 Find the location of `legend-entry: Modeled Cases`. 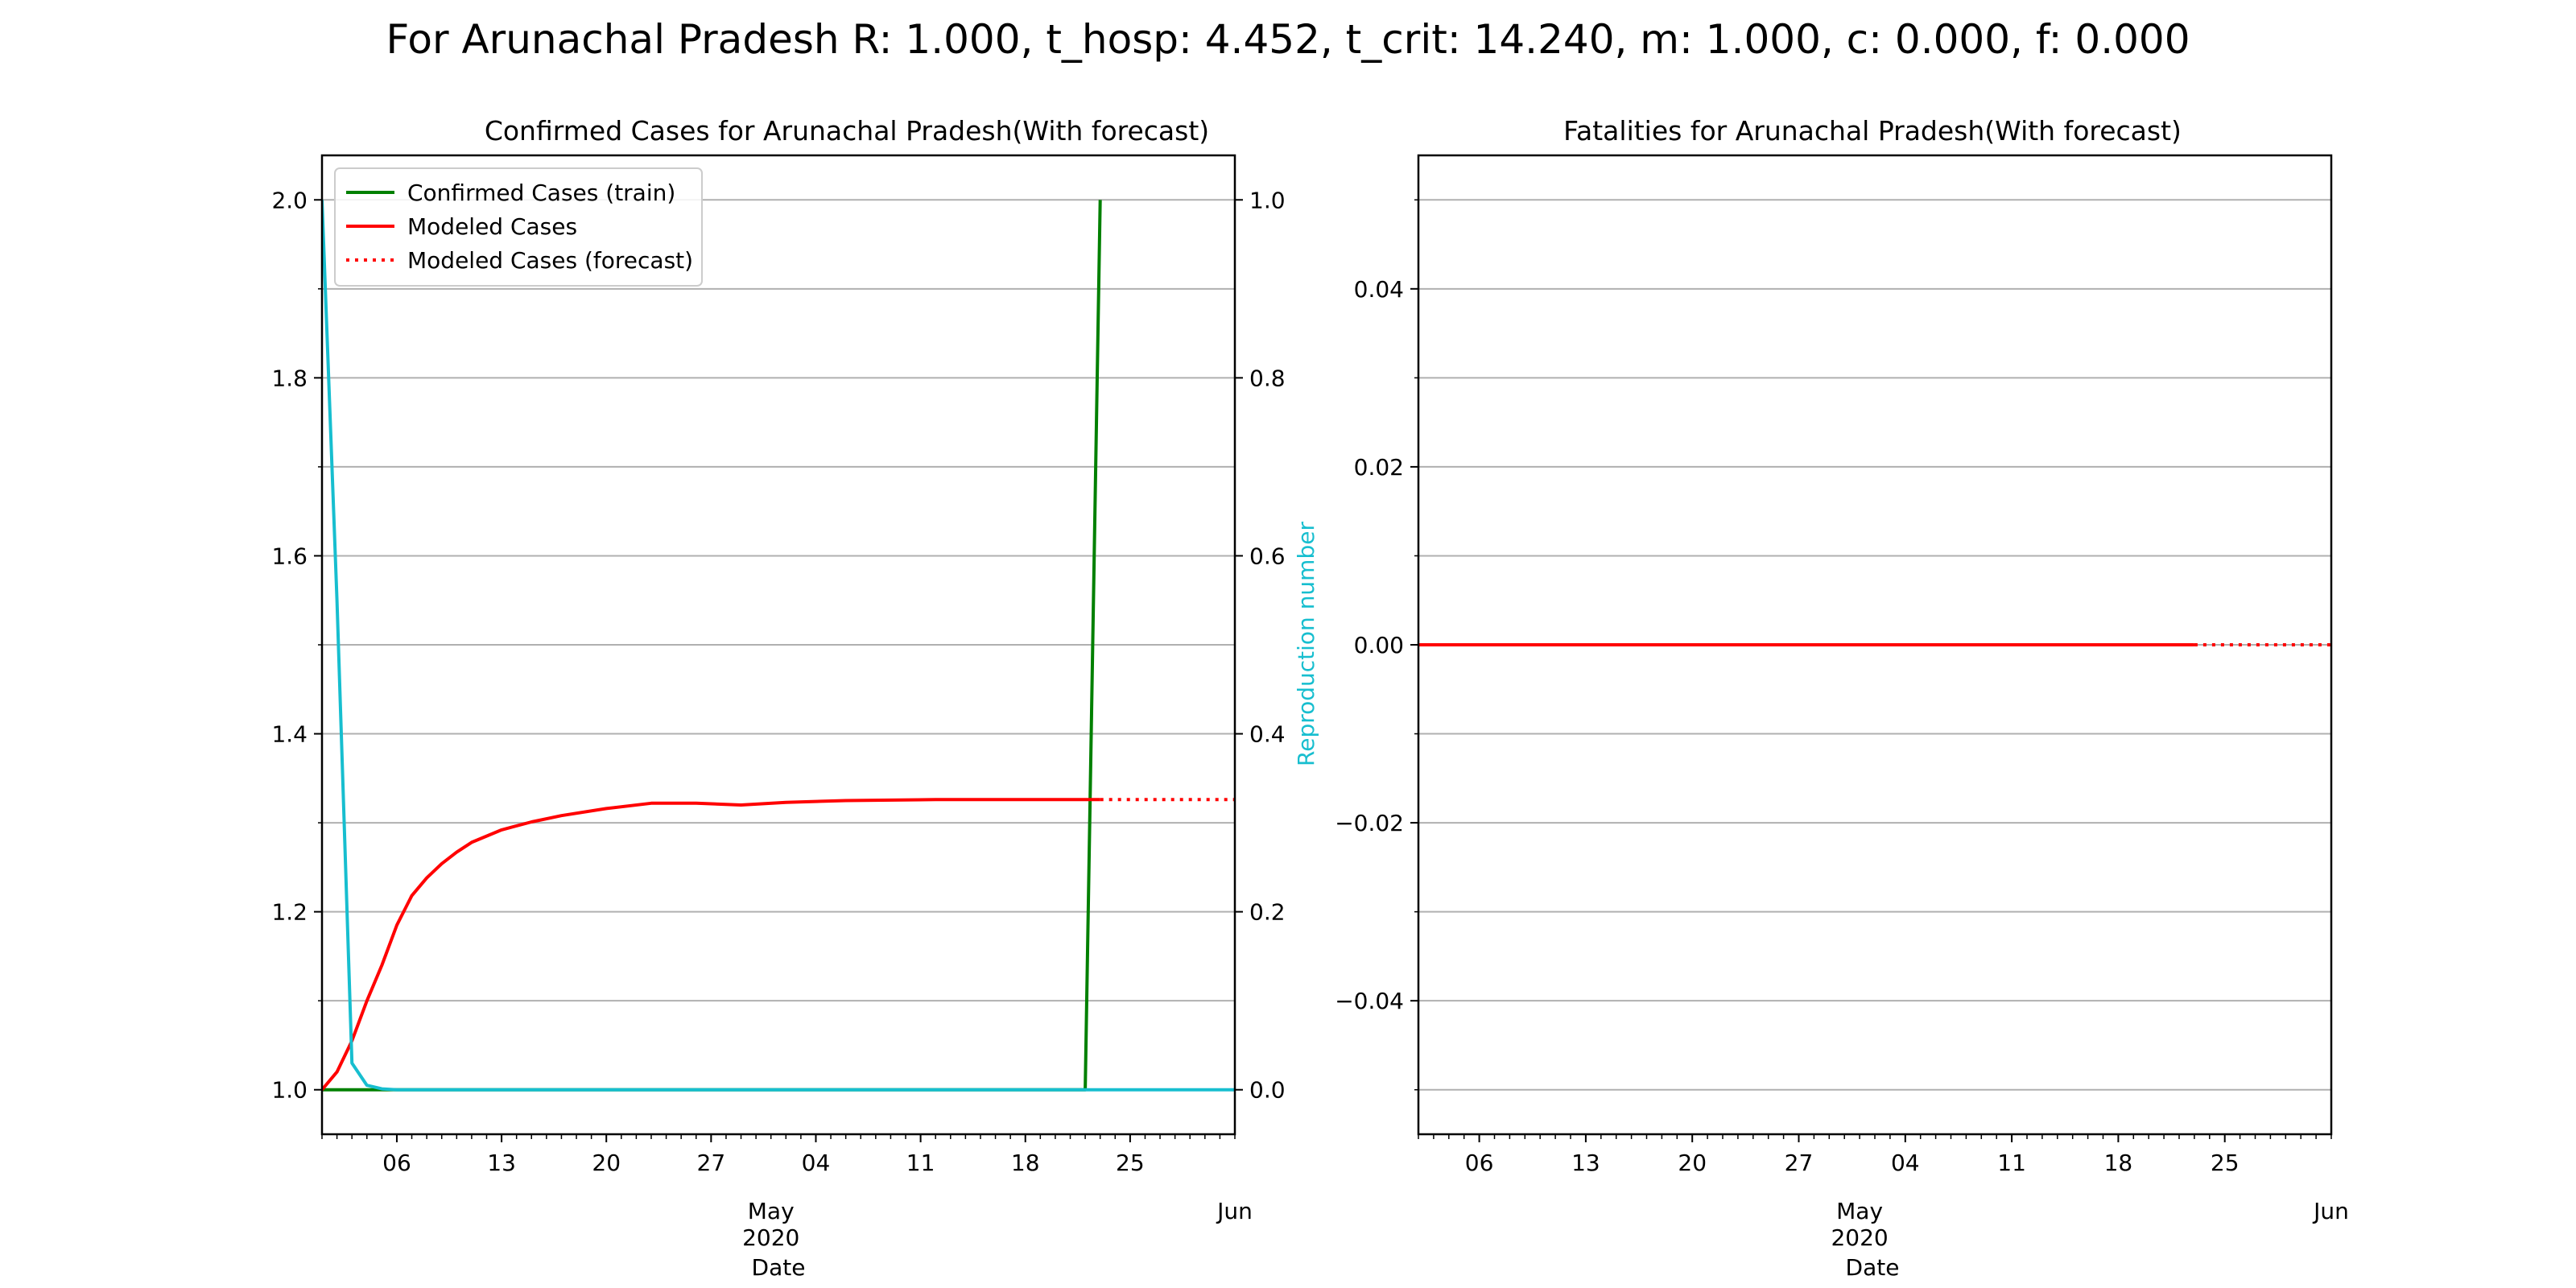

legend-entry: Modeled Cases is located at coordinates (492, 226).